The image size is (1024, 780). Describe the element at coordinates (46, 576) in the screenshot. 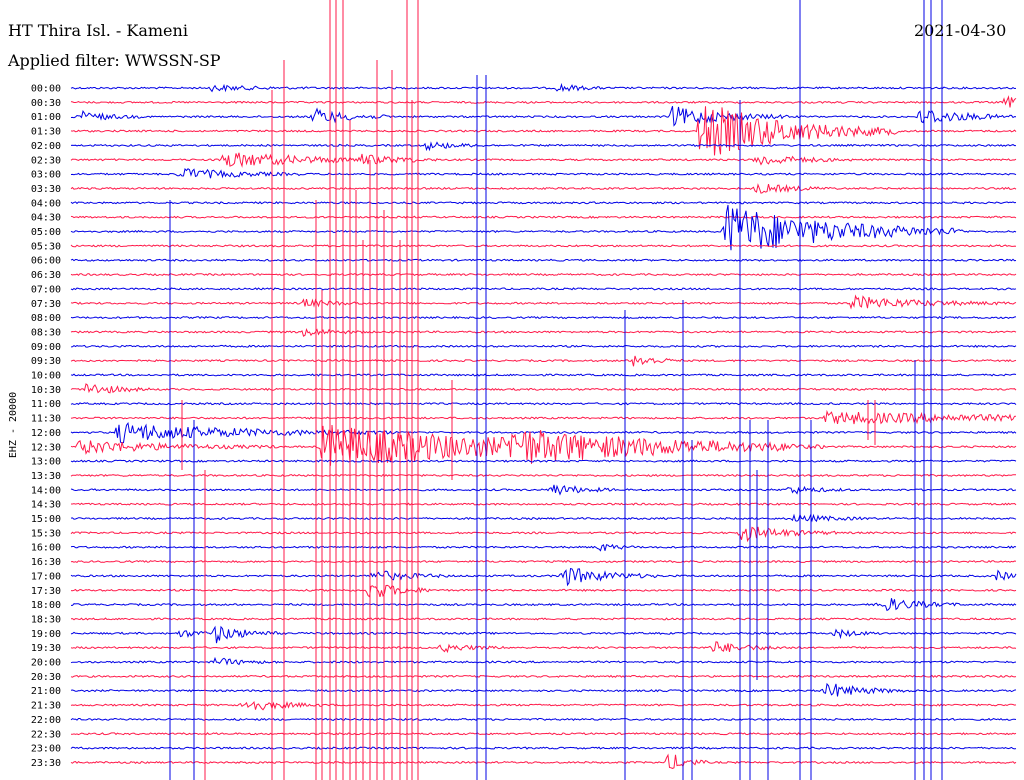

I see `time-tick-label: 17:00` at that location.